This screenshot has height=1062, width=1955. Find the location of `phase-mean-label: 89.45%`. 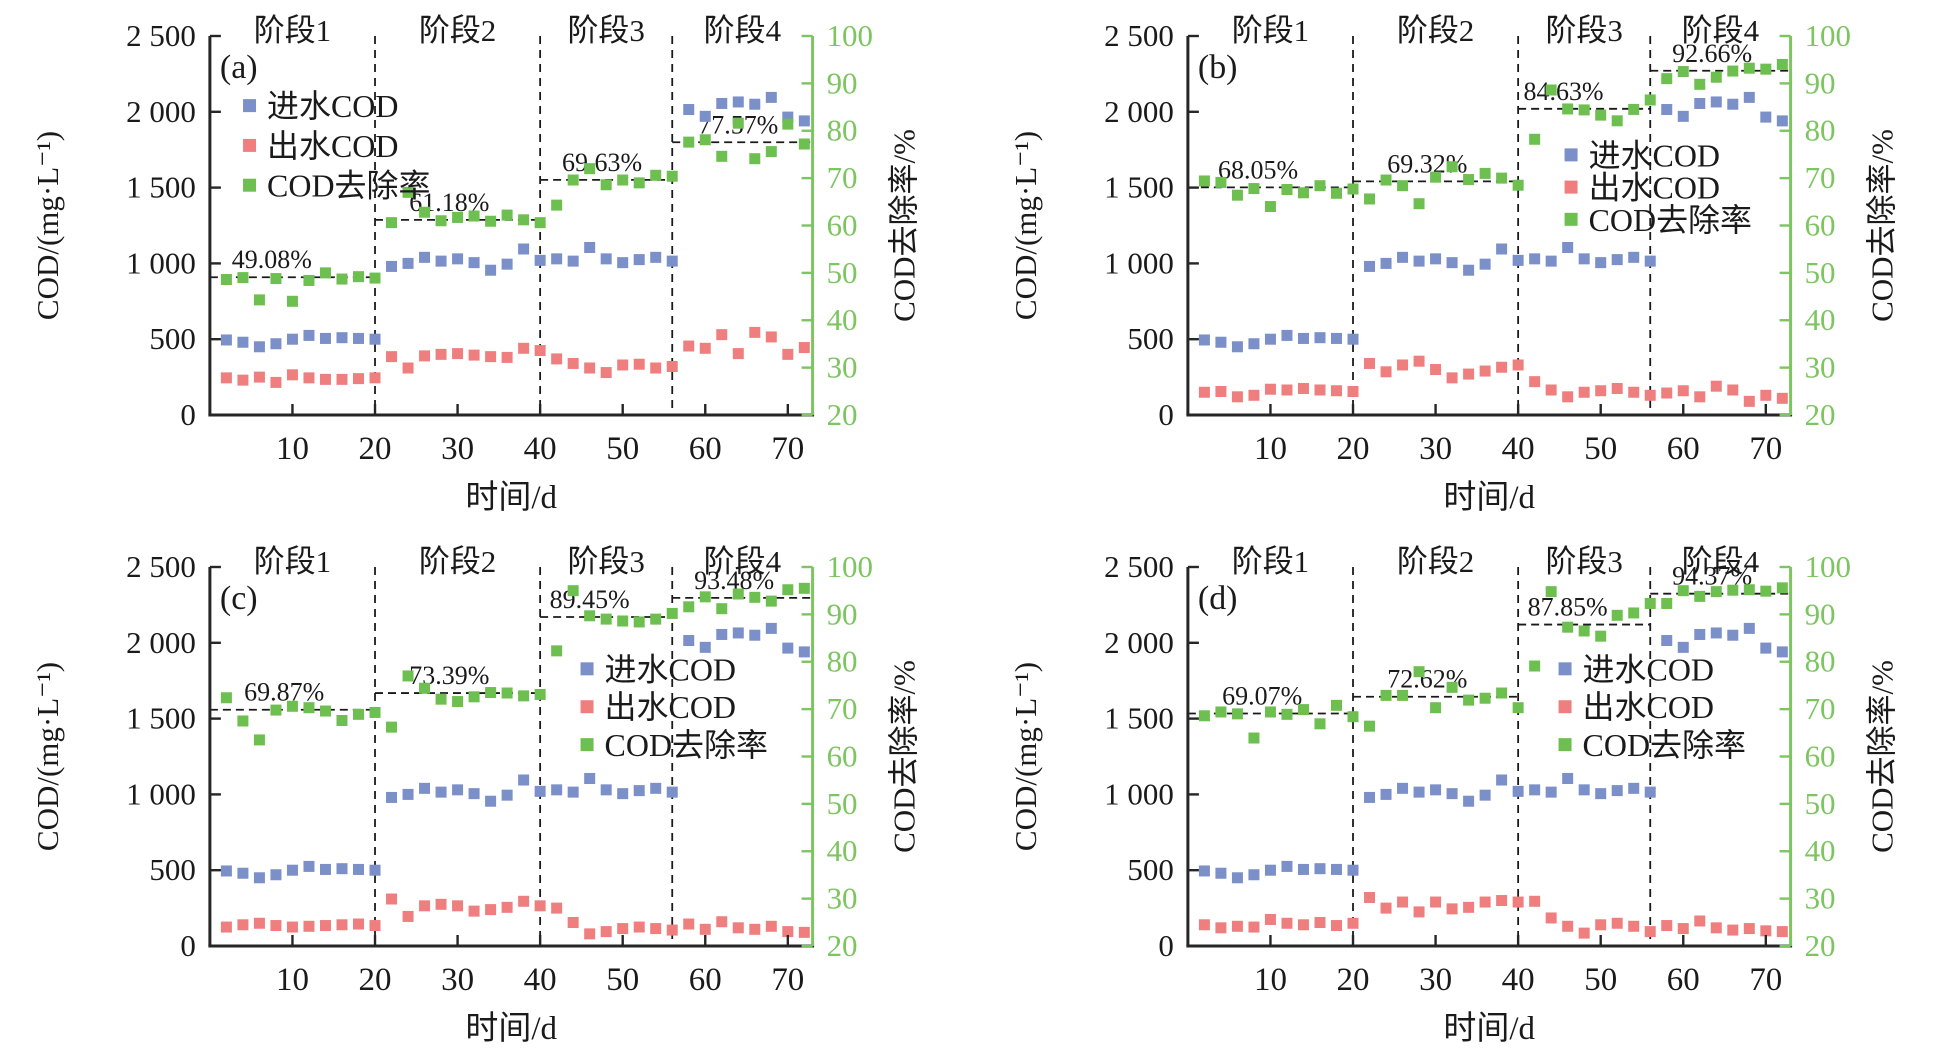

phase-mean-label: 89.45% is located at coordinates (590, 599).